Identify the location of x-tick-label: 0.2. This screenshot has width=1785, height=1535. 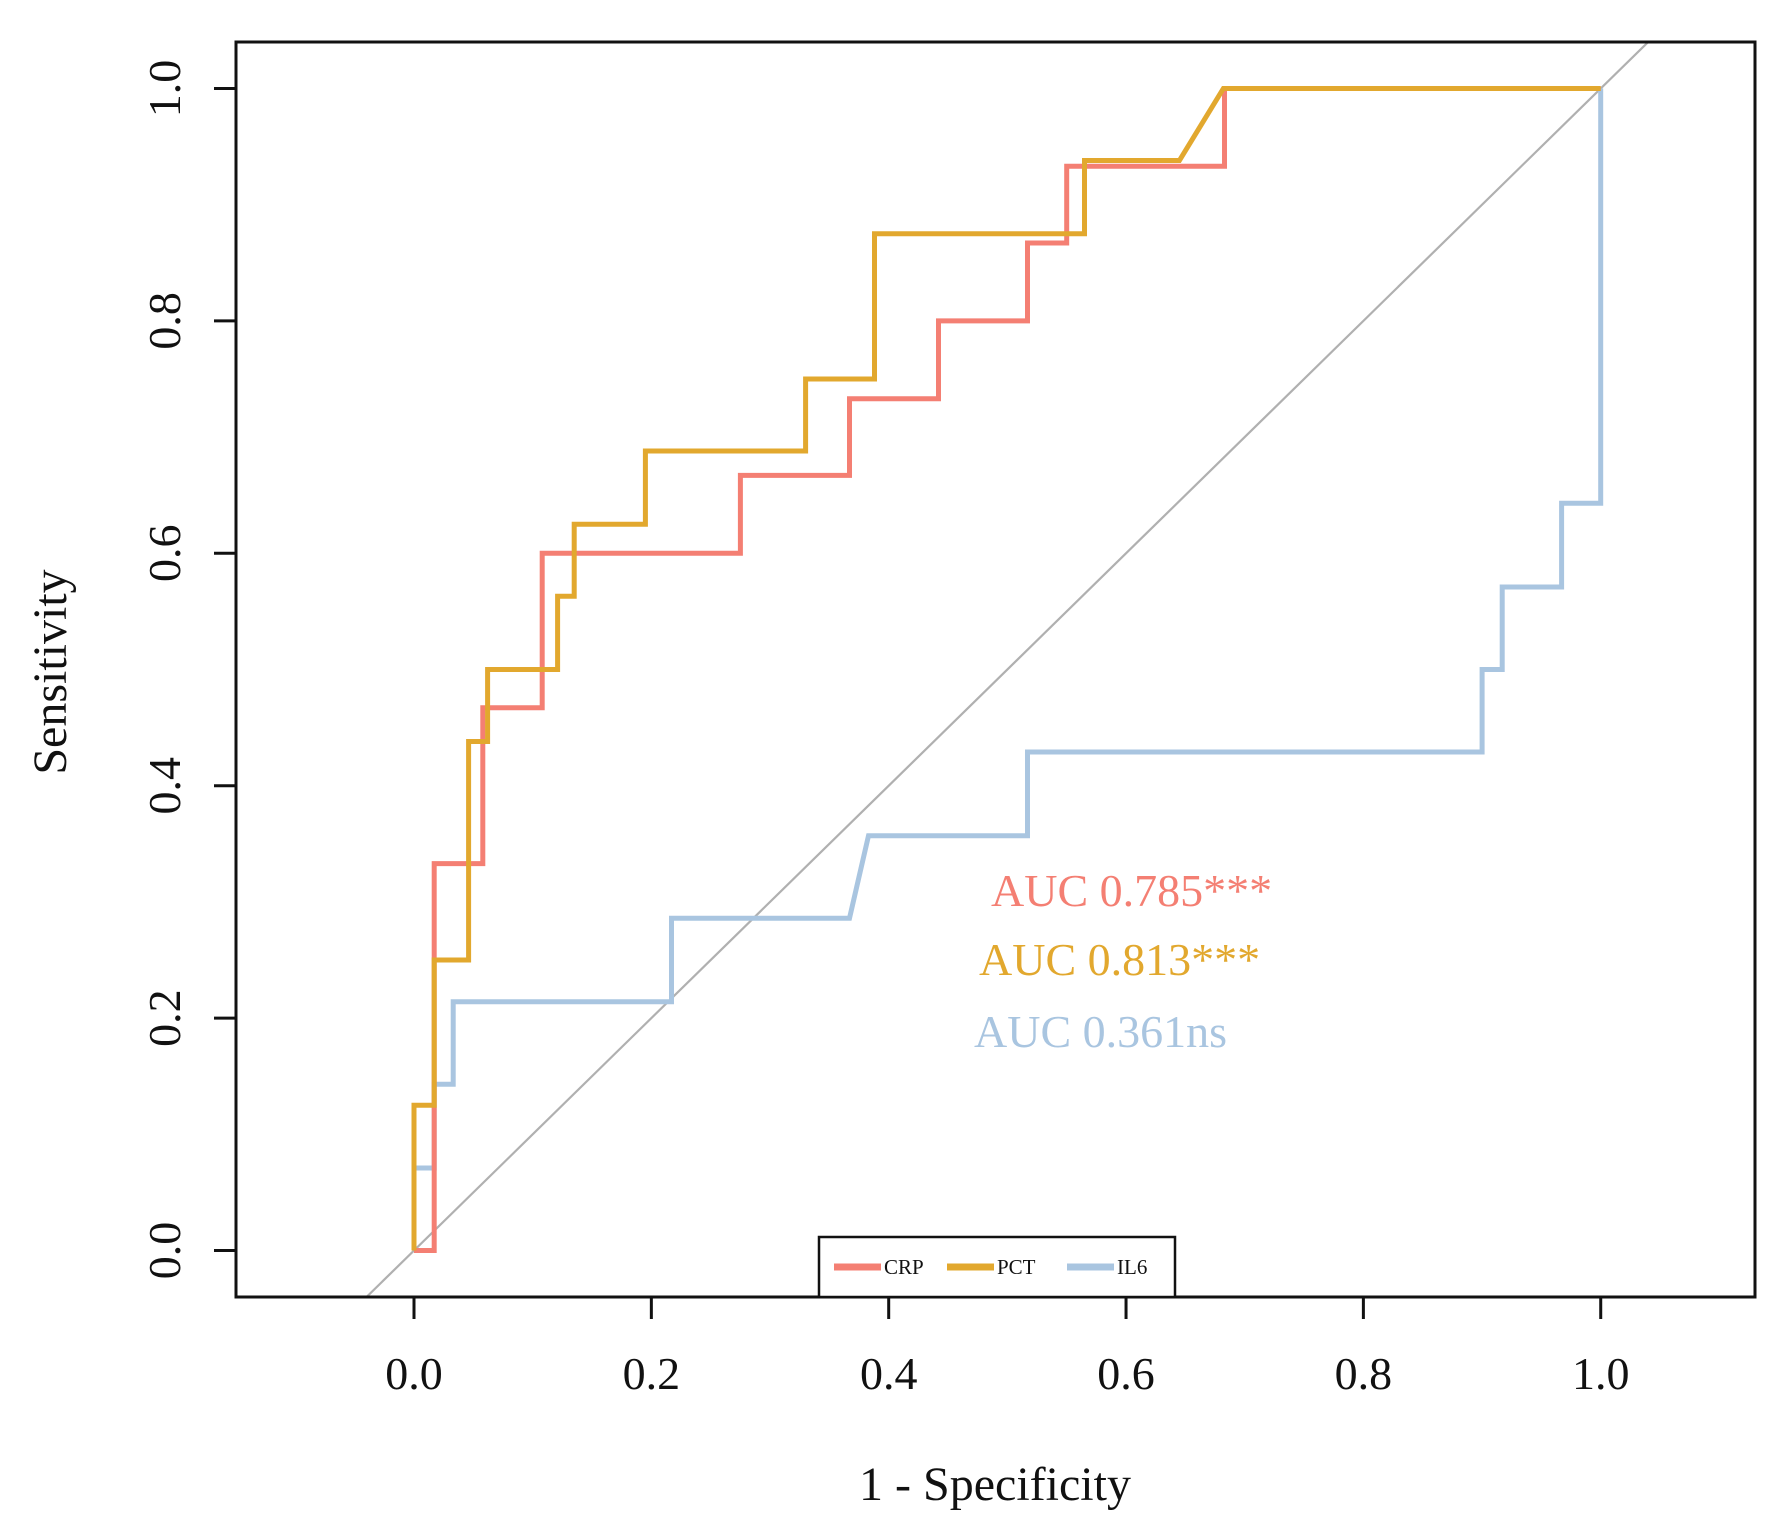
(652, 1373).